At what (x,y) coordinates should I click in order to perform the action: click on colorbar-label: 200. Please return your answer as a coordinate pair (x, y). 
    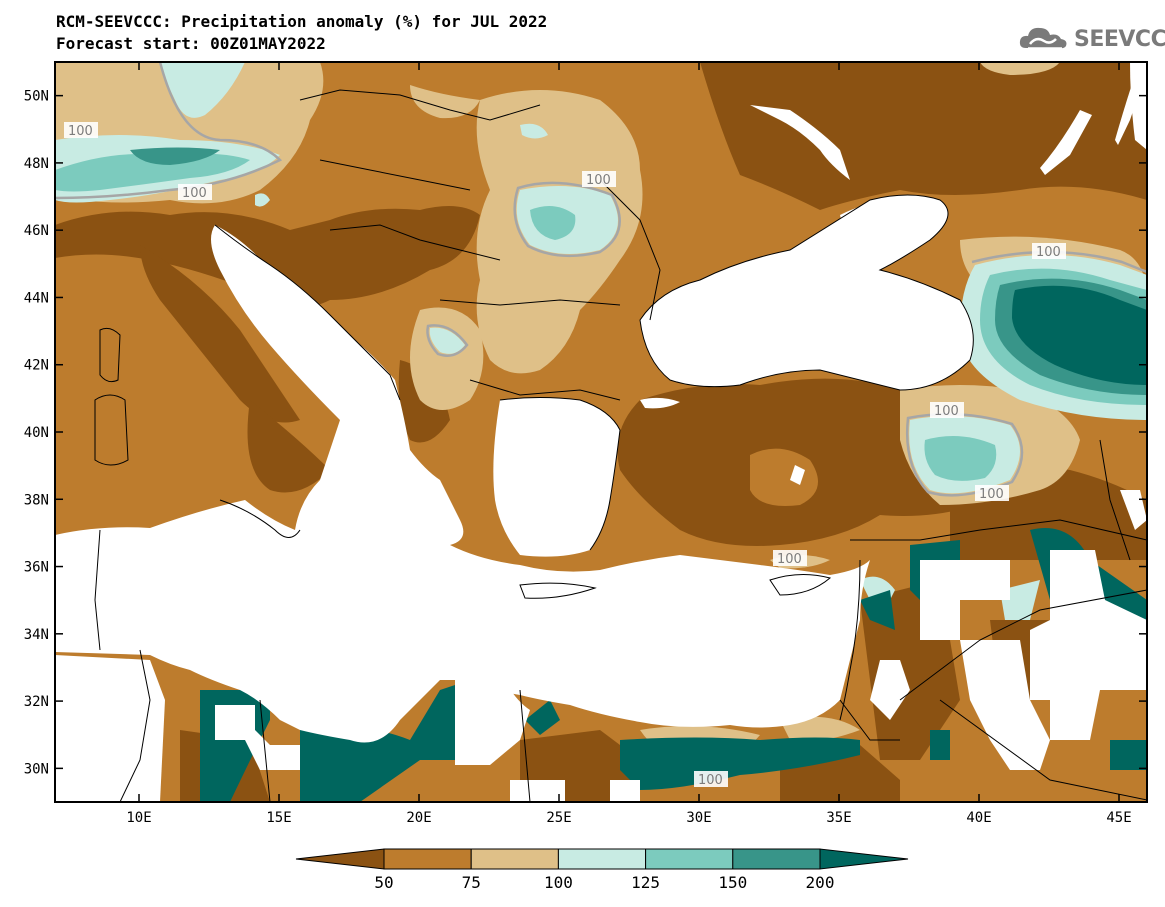
    Looking at the image, I should click on (820, 882).